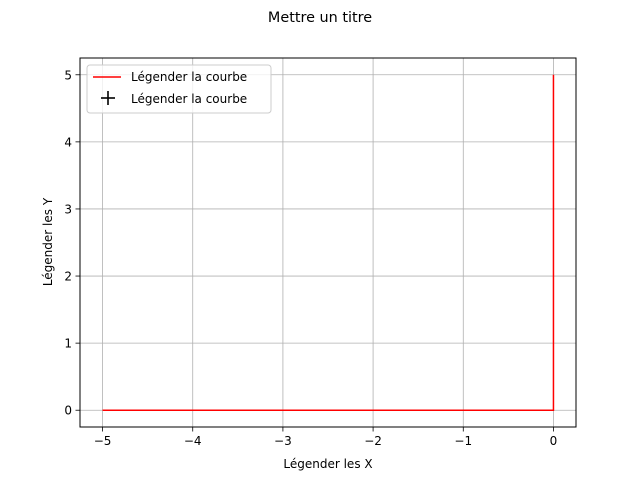 The image size is (640, 484). Describe the element at coordinates (68, 411) in the screenshot. I see `y-tick-label: 0` at that location.